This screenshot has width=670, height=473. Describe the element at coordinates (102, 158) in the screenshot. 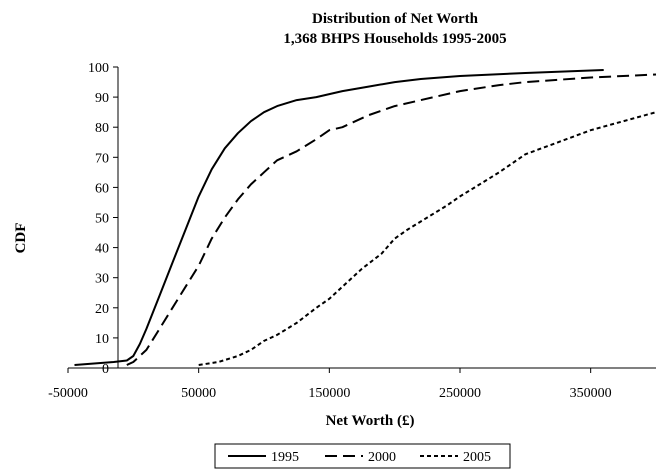

I see `y-tick-label: 70` at that location.